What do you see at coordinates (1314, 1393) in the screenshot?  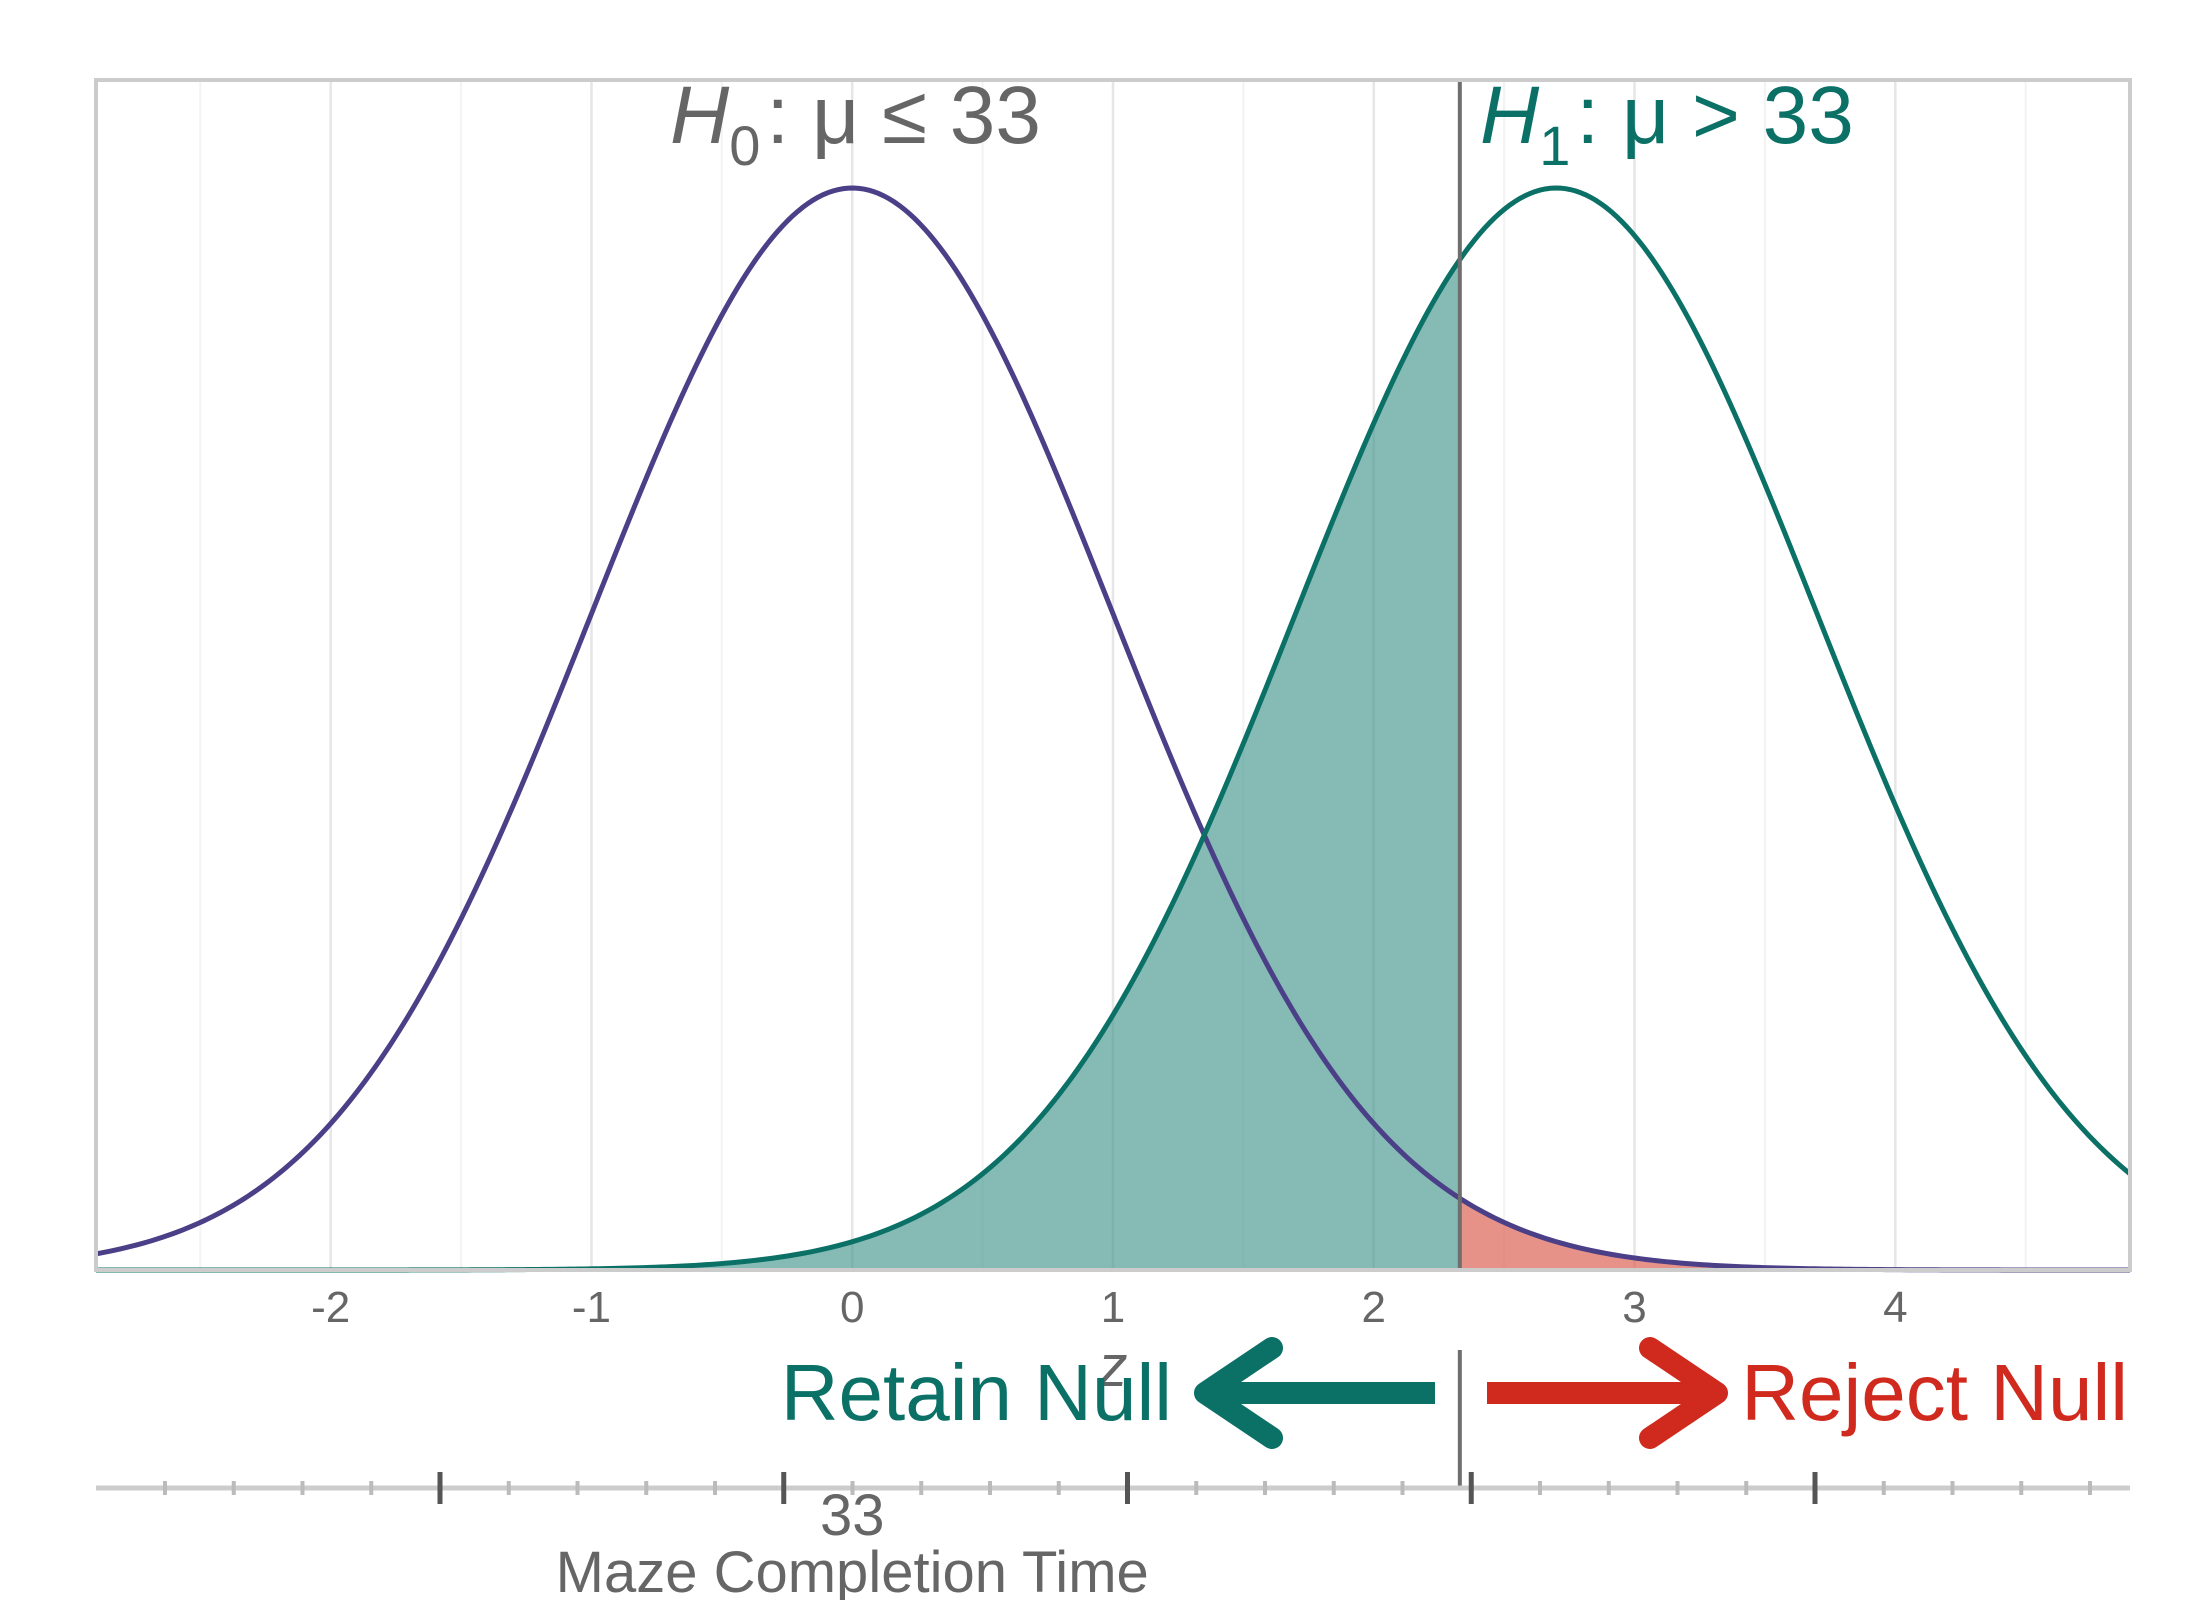 I see `retain-arrow-icon` at bounding box center [1314, 1393].